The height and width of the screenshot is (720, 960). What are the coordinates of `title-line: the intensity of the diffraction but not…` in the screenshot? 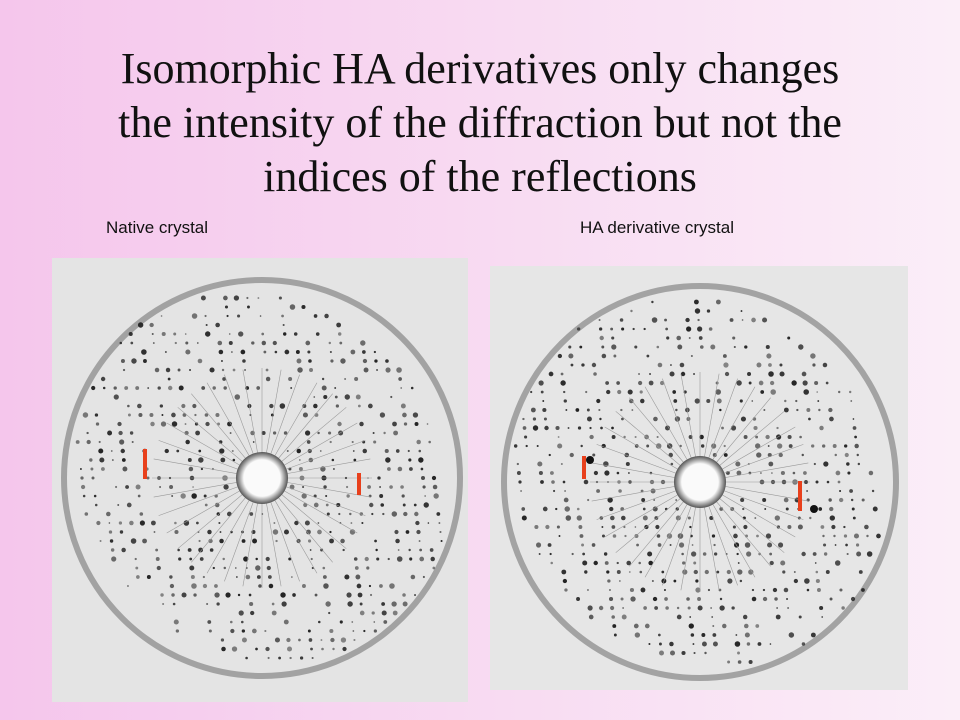 It's located at (480, 122).